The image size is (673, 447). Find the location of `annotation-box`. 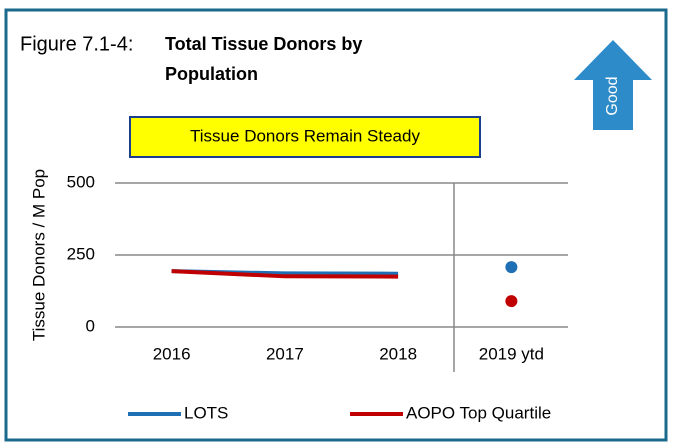

annotation-box is located at coordinates (305, 137).